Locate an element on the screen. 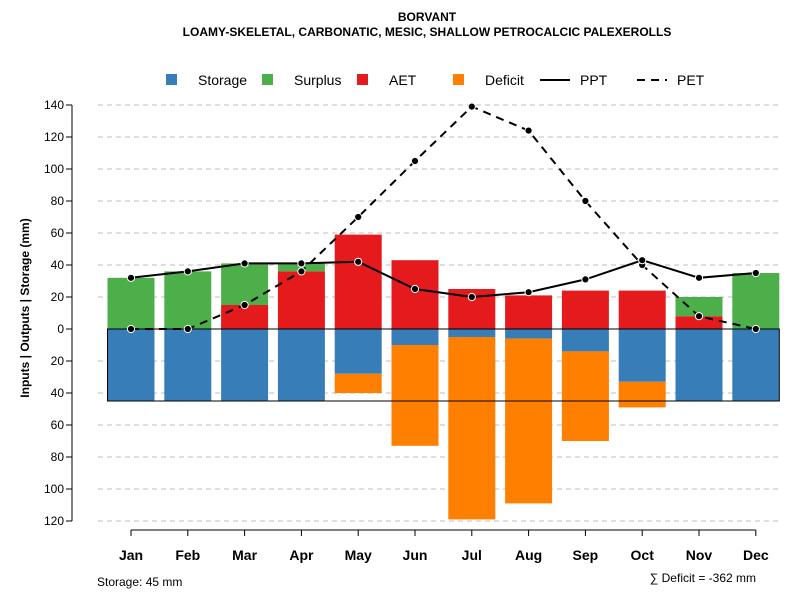 The height and width of the screenshot is (605, 800). storage-footer: Storage: 45 mm is located at coordinates (139, 582).